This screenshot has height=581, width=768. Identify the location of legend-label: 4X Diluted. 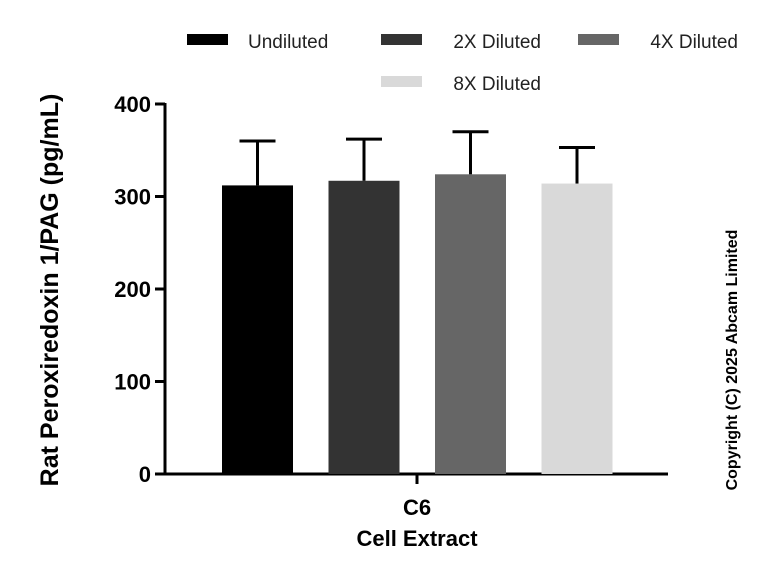
(694, 42).